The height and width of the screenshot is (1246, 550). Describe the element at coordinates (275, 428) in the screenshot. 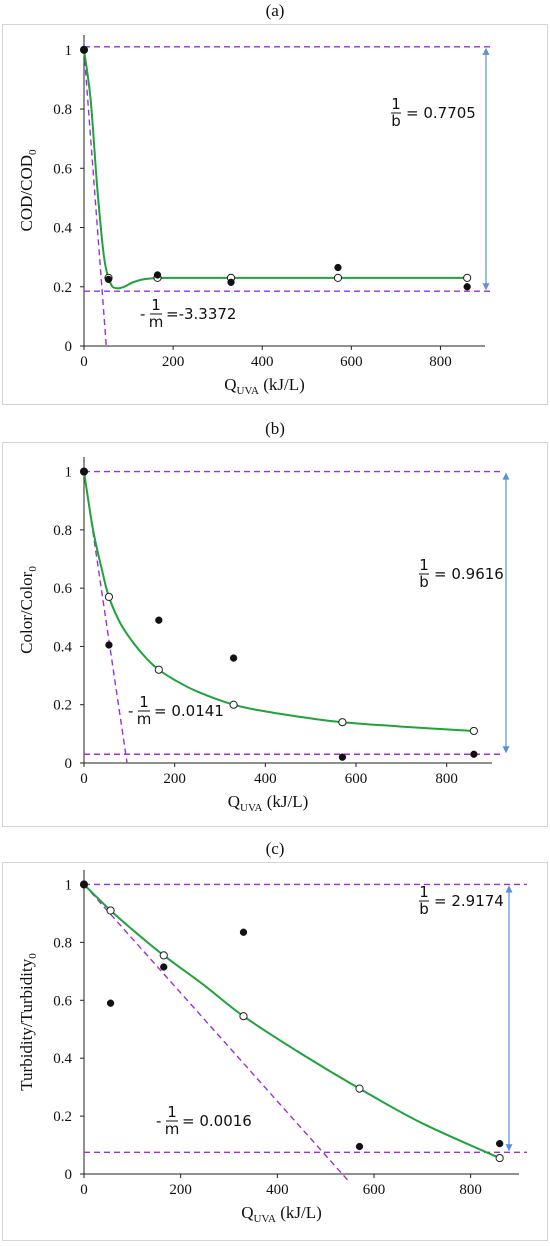

I see `panel-label: (b)` at that location.